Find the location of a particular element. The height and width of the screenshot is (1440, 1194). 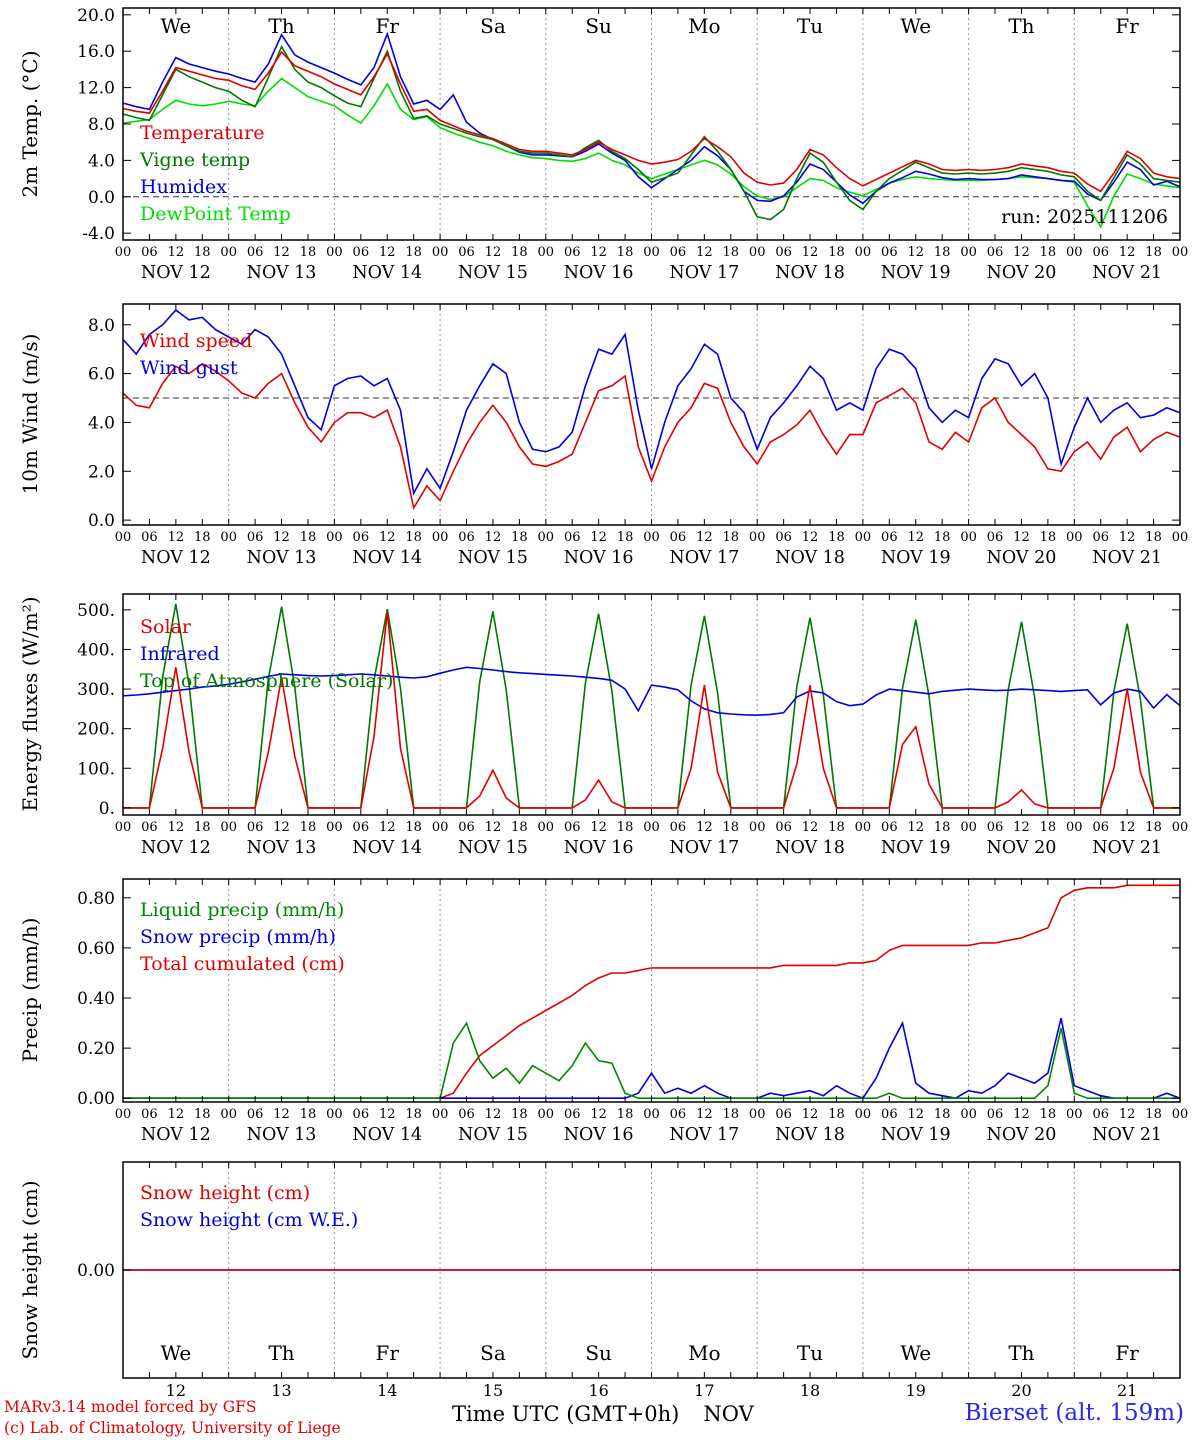

day-number-label: 17 is located at coordinates (704, 1390).